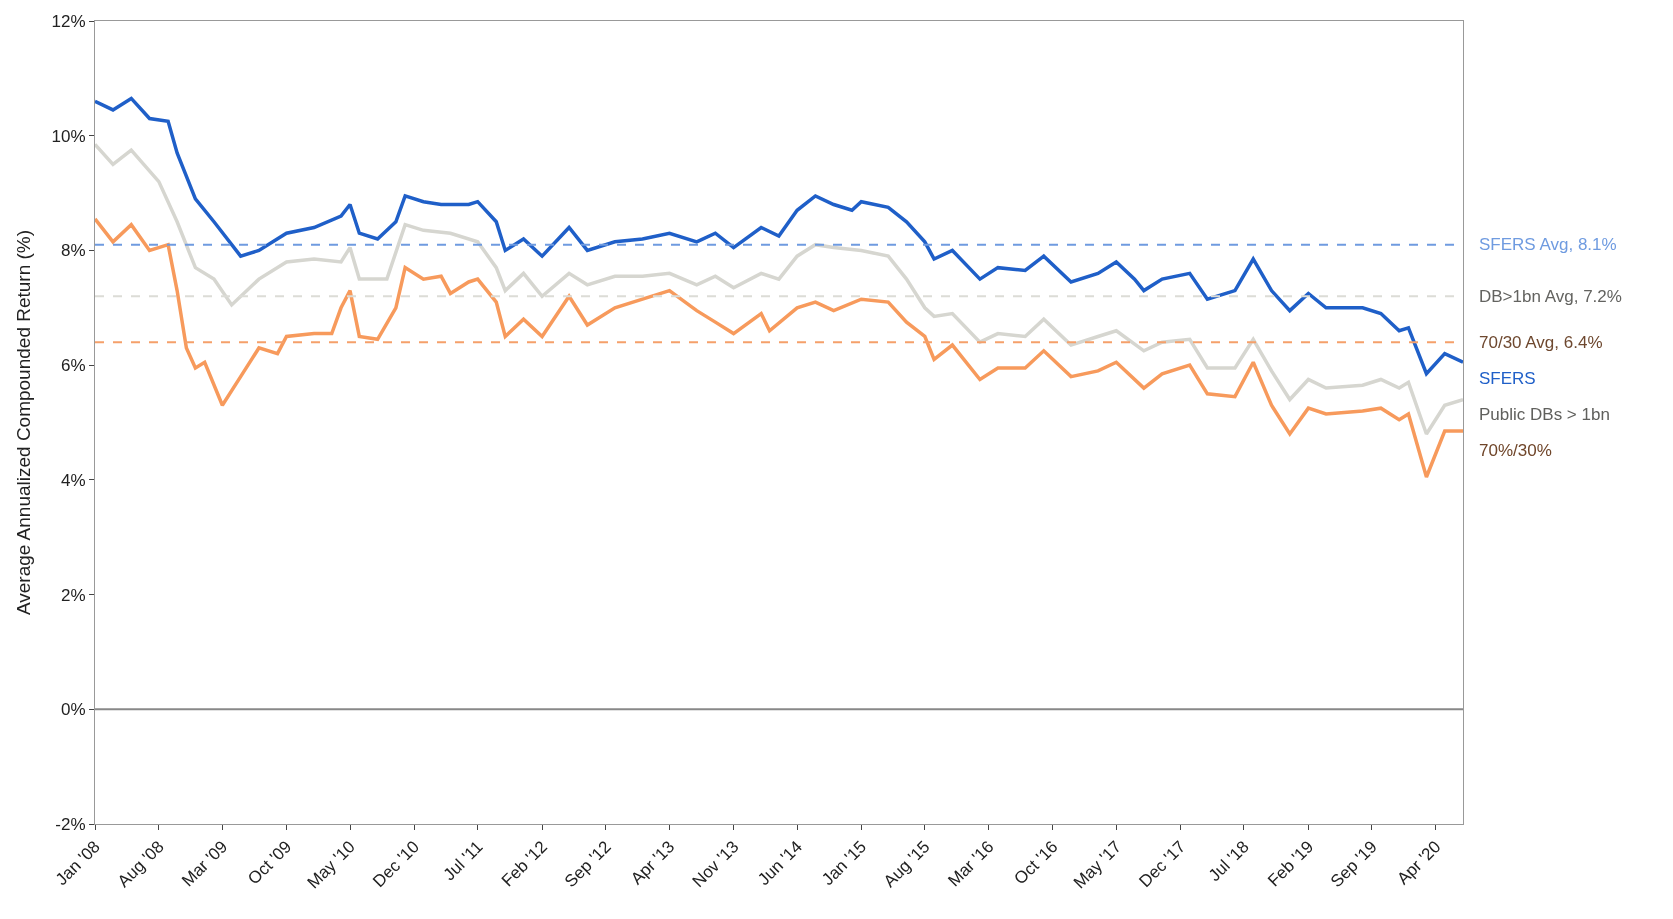 This screenshot has width=1673, height=919. I want to click on x-tick-label: May '10, so click(331, 865).